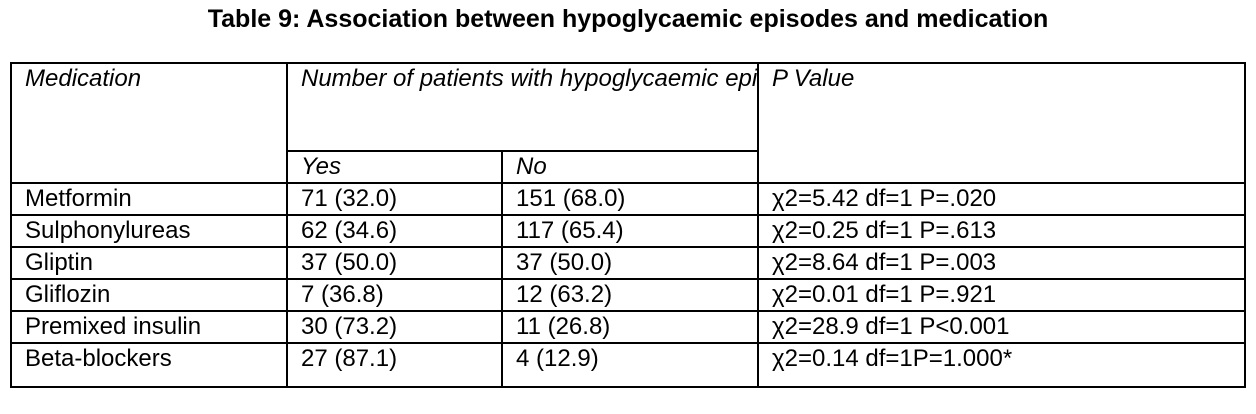 This screenshot has height=414, width=1256. I want to click on cell-no: 151 (68.0), so click(630, 199).